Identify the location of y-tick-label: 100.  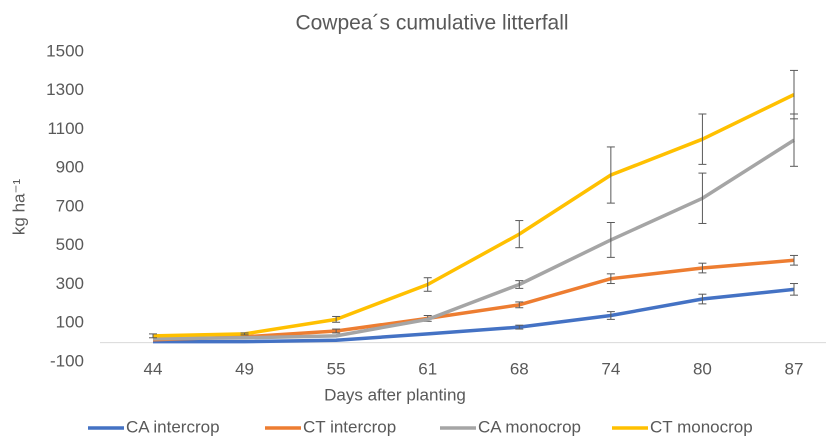
(70, 322).